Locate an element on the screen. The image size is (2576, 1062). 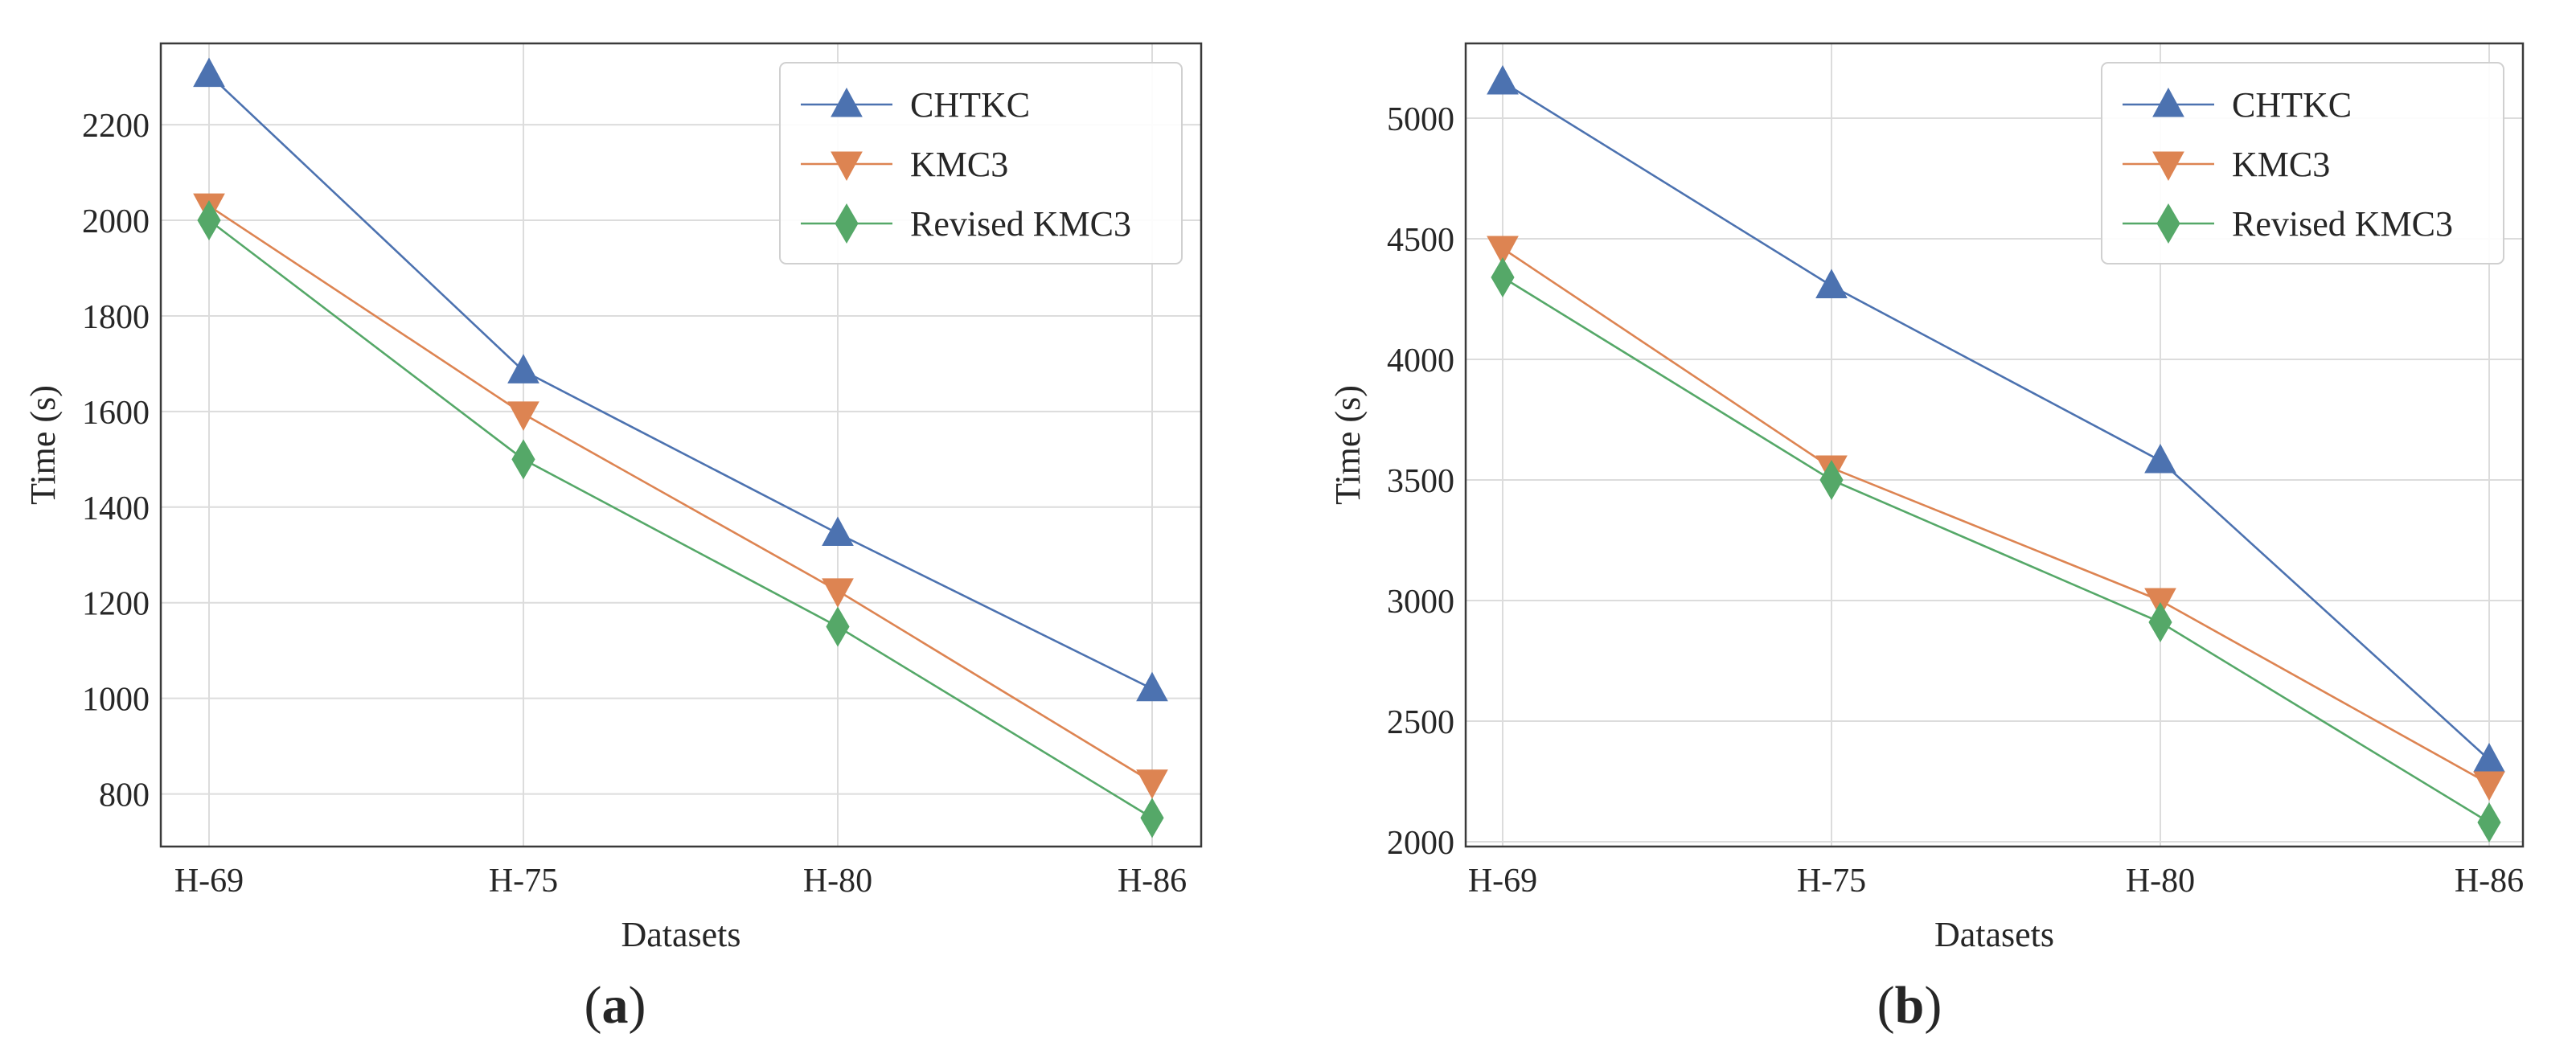
caption-part: b is located at coordinates (1910, 1006).